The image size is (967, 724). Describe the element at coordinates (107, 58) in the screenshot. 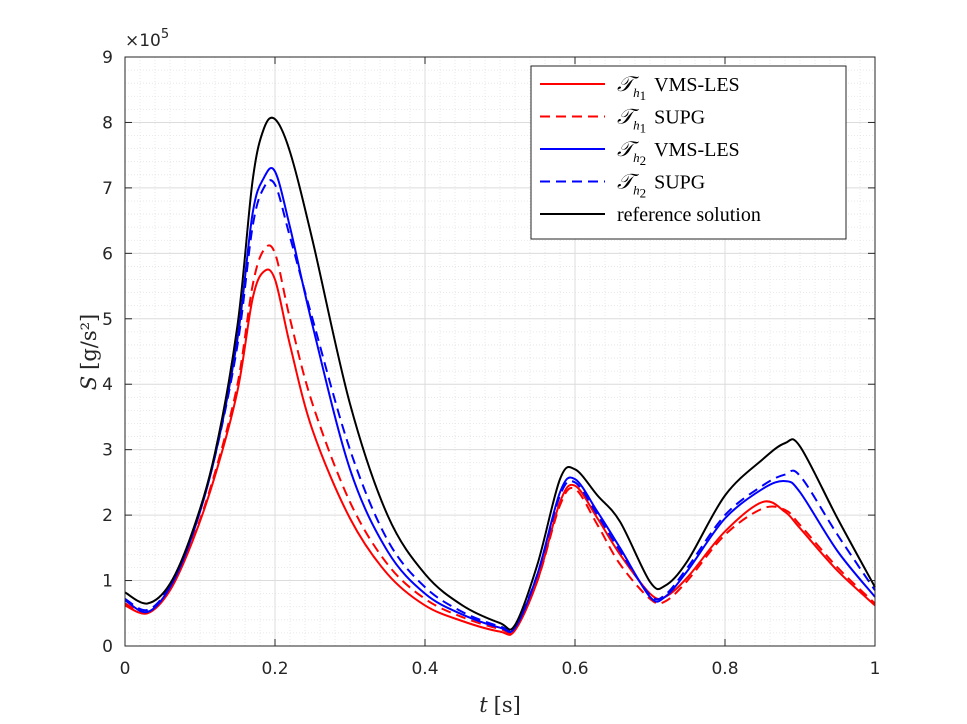

I see `y-tick-label: 9` at that location.